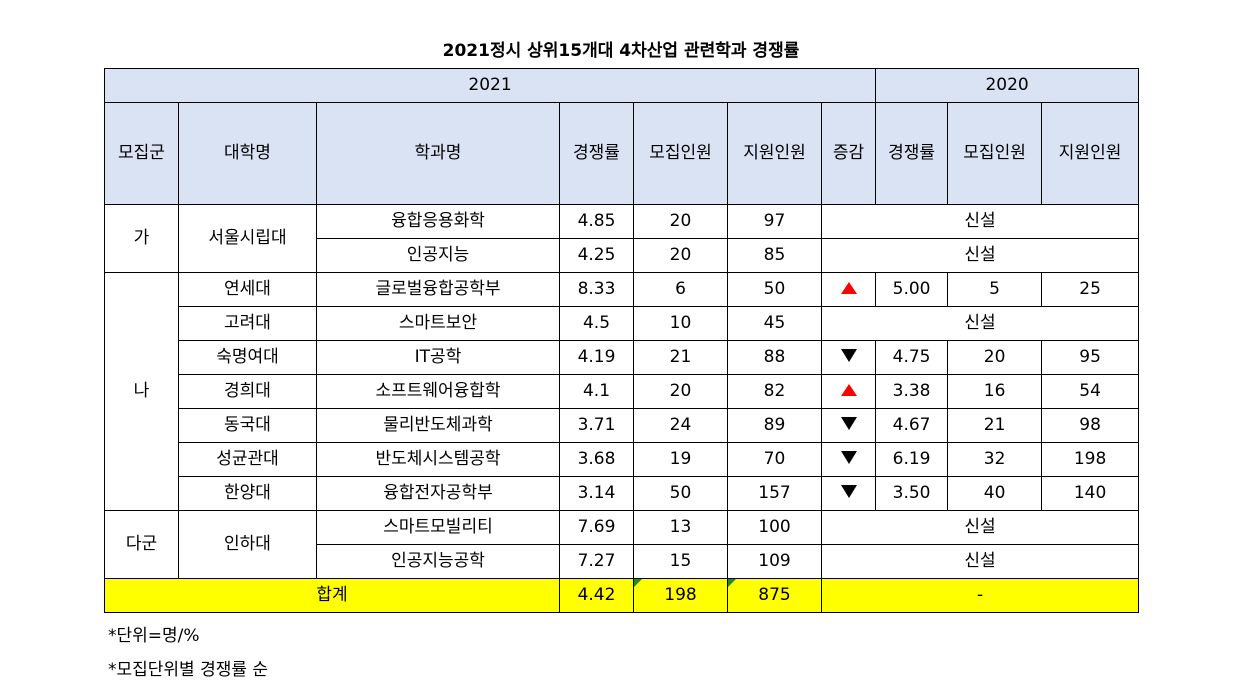 This screenshot has height=681, width=1242. Describe the element at coordinates (141, 391) in the screenshot. I see `group-cell: 나` at that location.